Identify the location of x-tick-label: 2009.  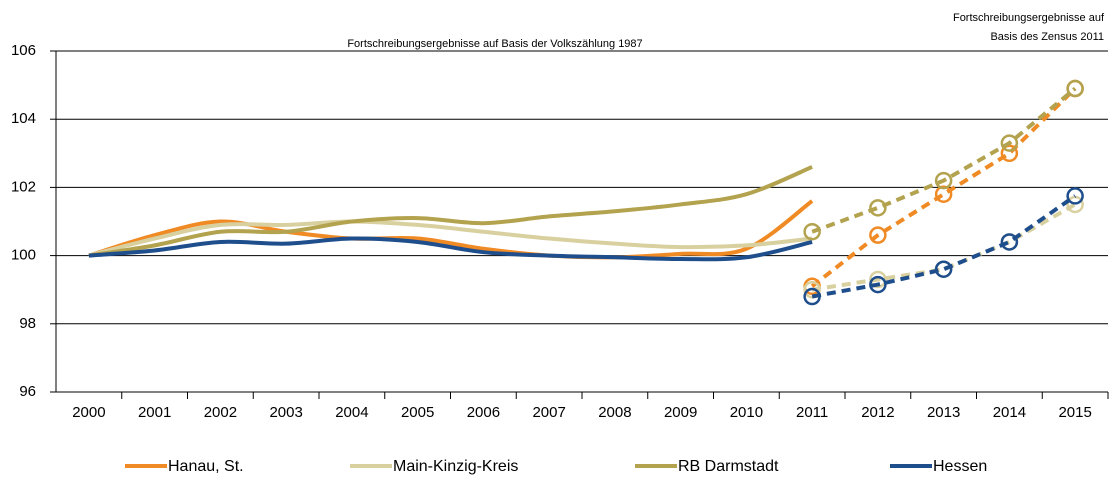
(680, 412).